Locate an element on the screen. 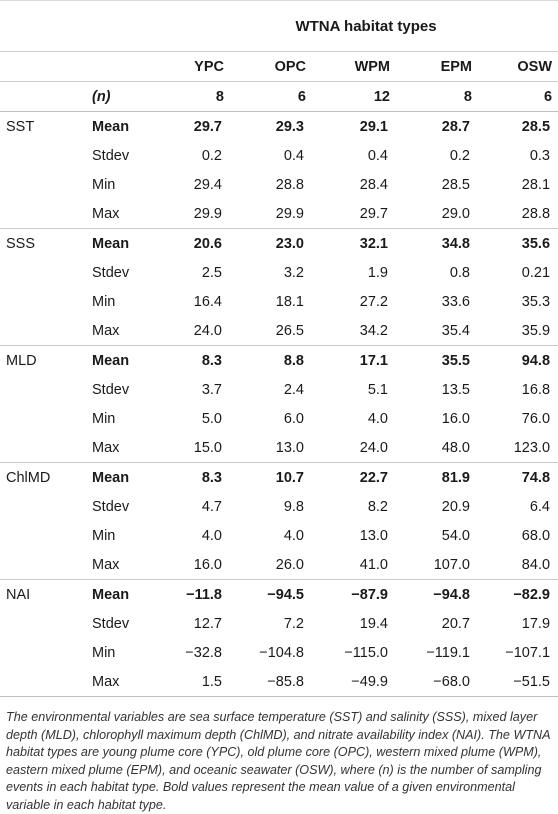 The width and height of the screenshot is (558, 814). table-cell: 16.8 is located at coordinates (536, 389).